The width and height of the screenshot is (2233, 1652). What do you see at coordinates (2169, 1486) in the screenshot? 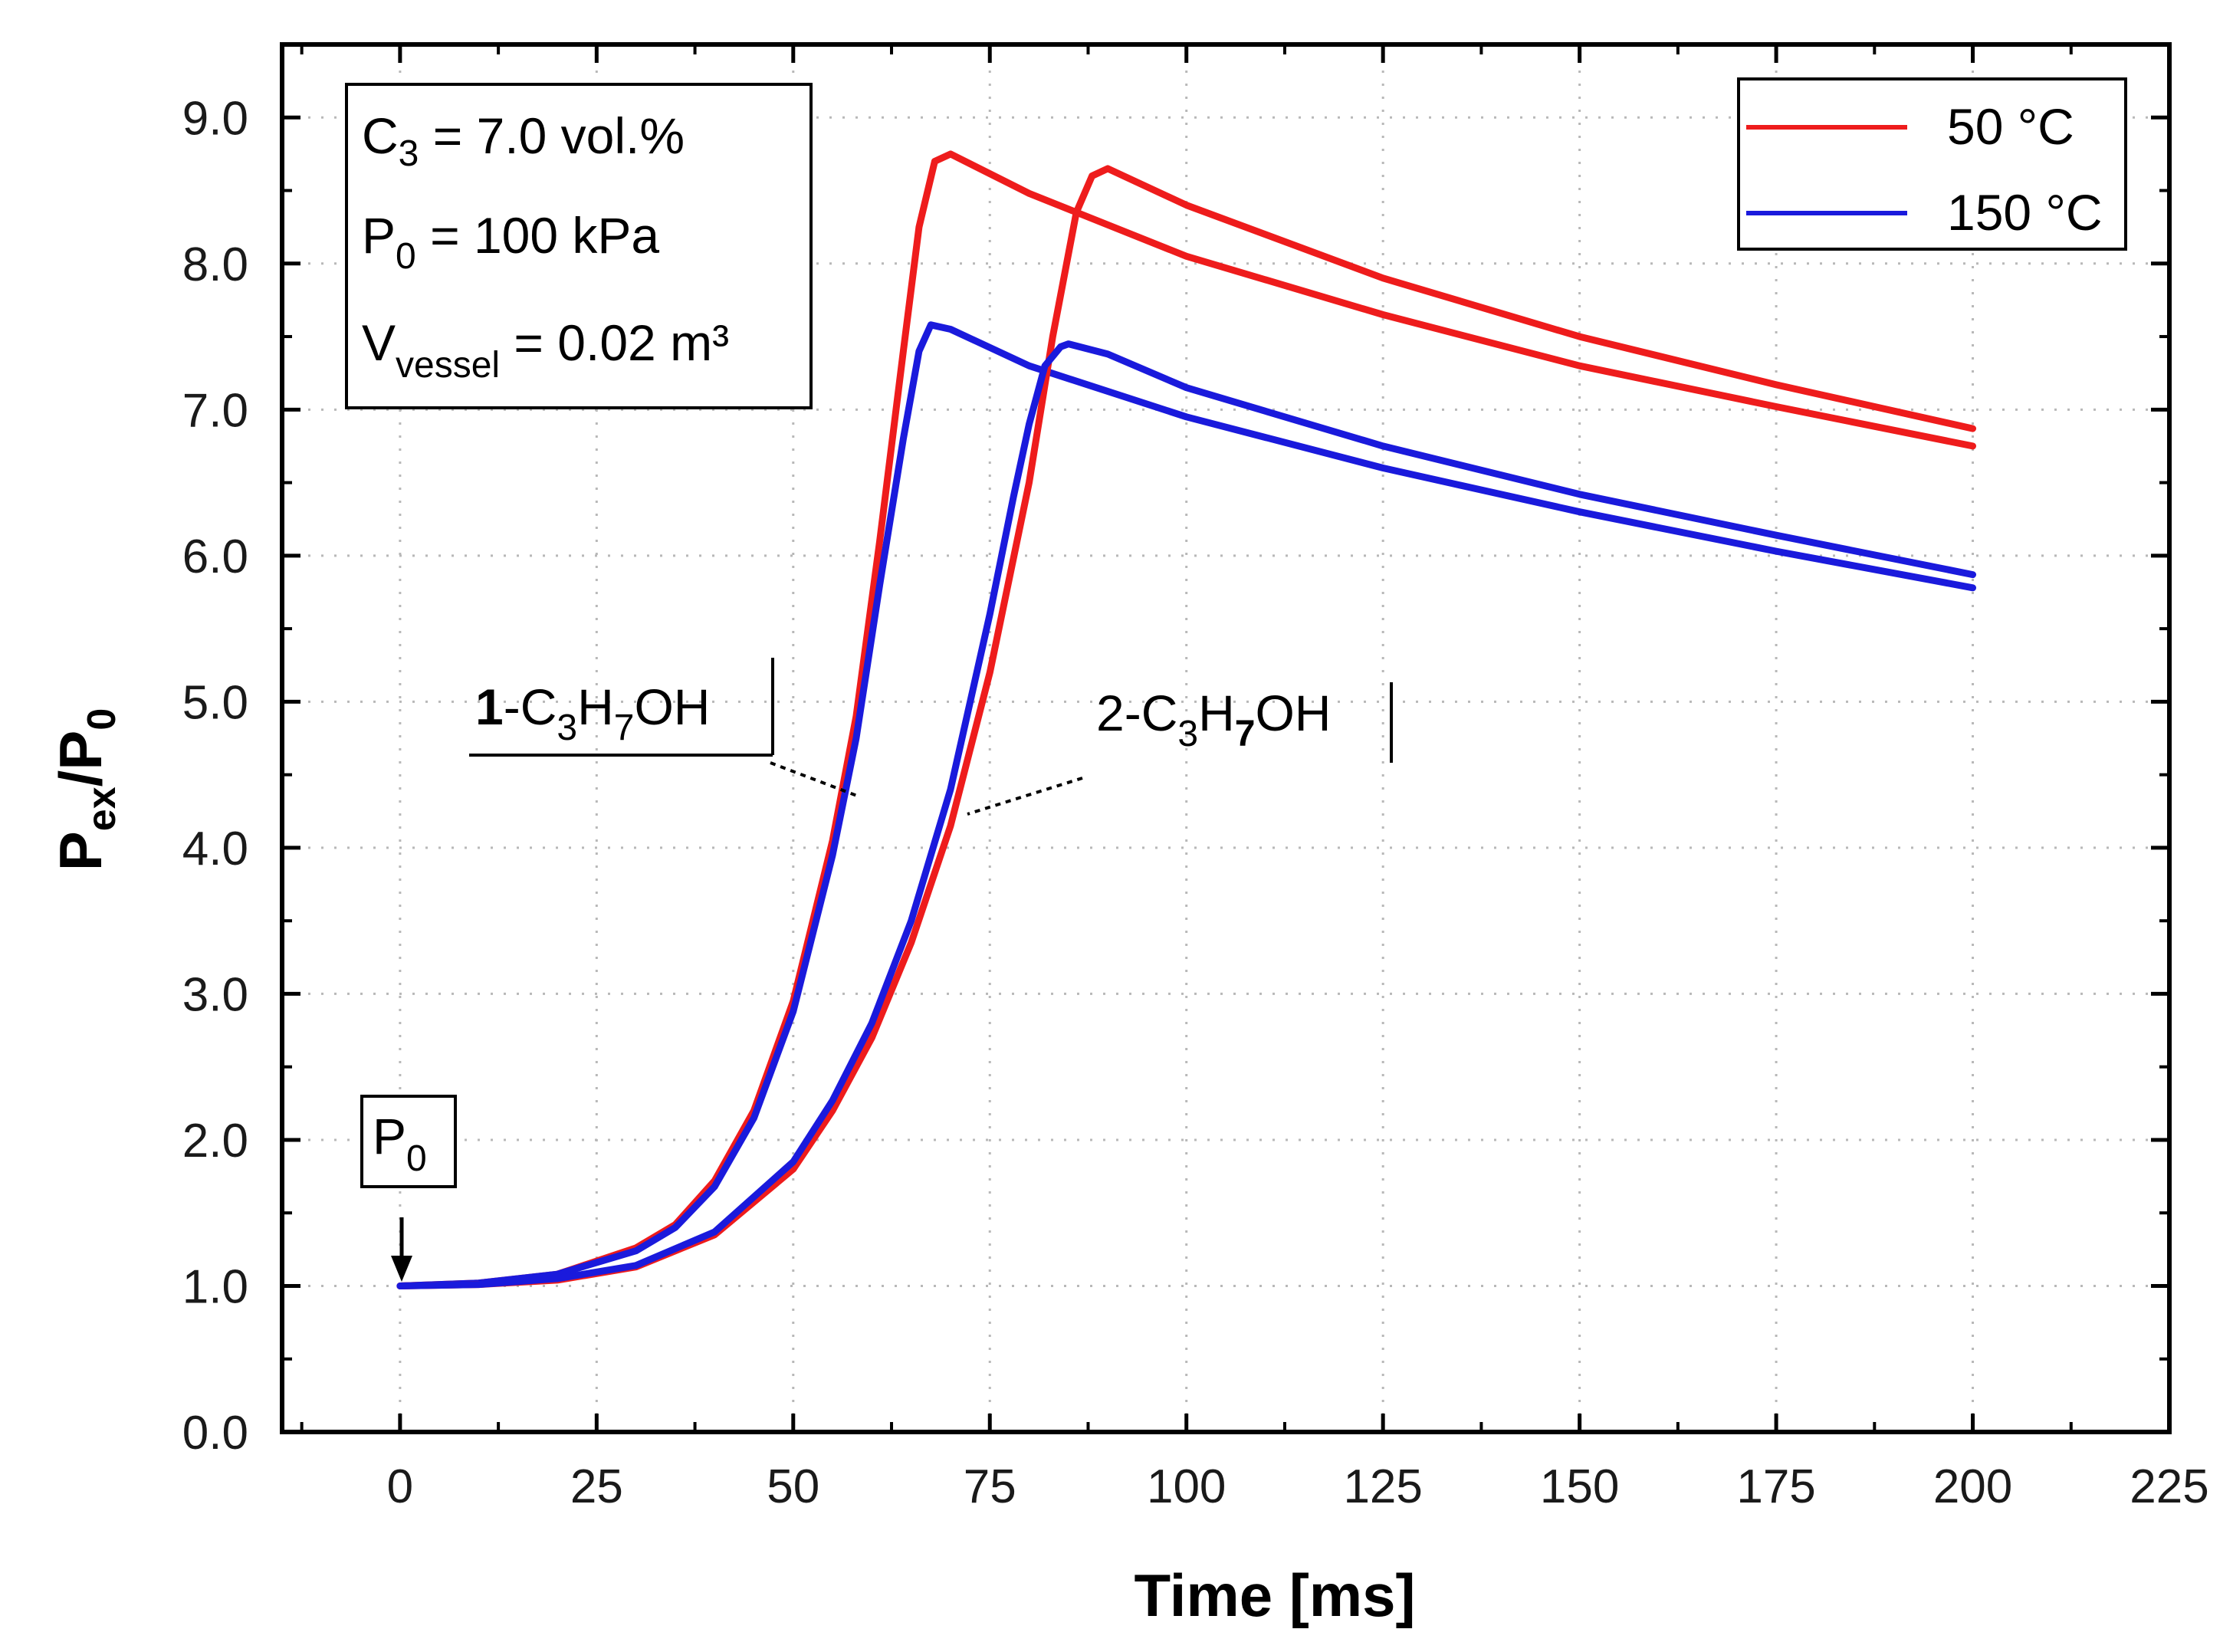
I see `x-tick-label: 225` at bounding box center [2169, 1486].